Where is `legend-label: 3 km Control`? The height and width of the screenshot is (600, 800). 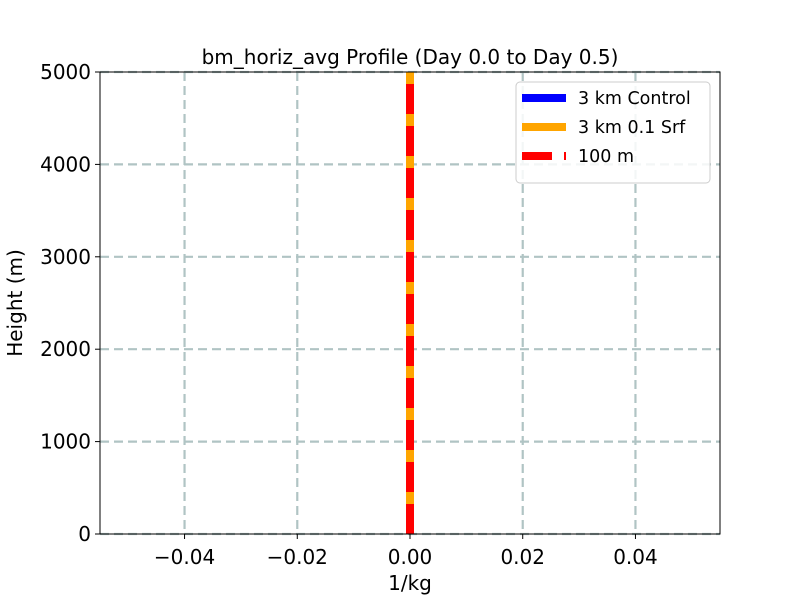
legend-label: 3 km Control is located at coordinates (634, 99).